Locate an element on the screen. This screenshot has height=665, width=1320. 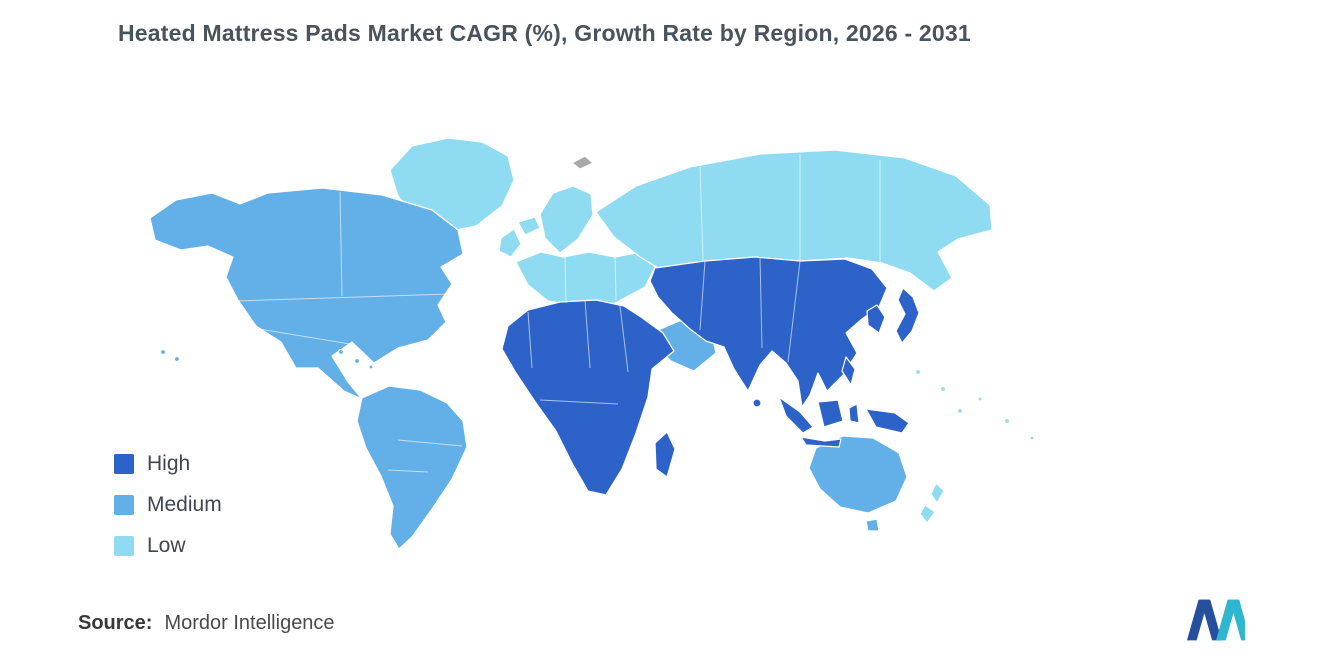
map-region-scandinavia is located at coordinates (566, 219).